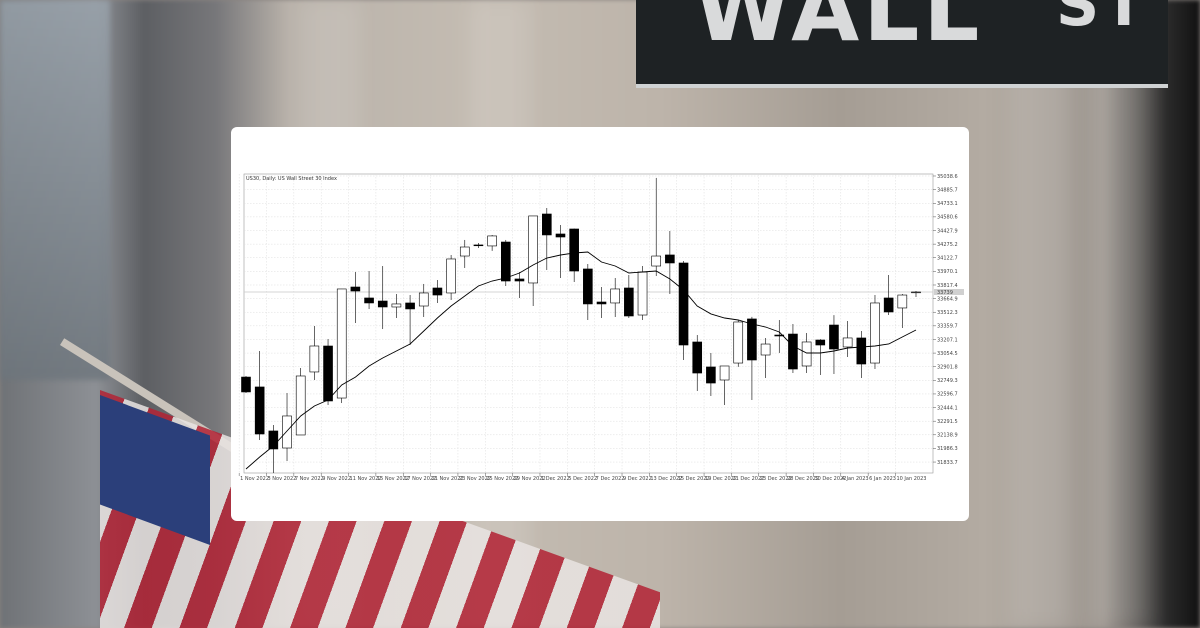 The image size is (1200, 628). Describe the element at coordinates (309, 479) in the screenshot. I see `x-tick-label: 7 Nov 2022` at that location.